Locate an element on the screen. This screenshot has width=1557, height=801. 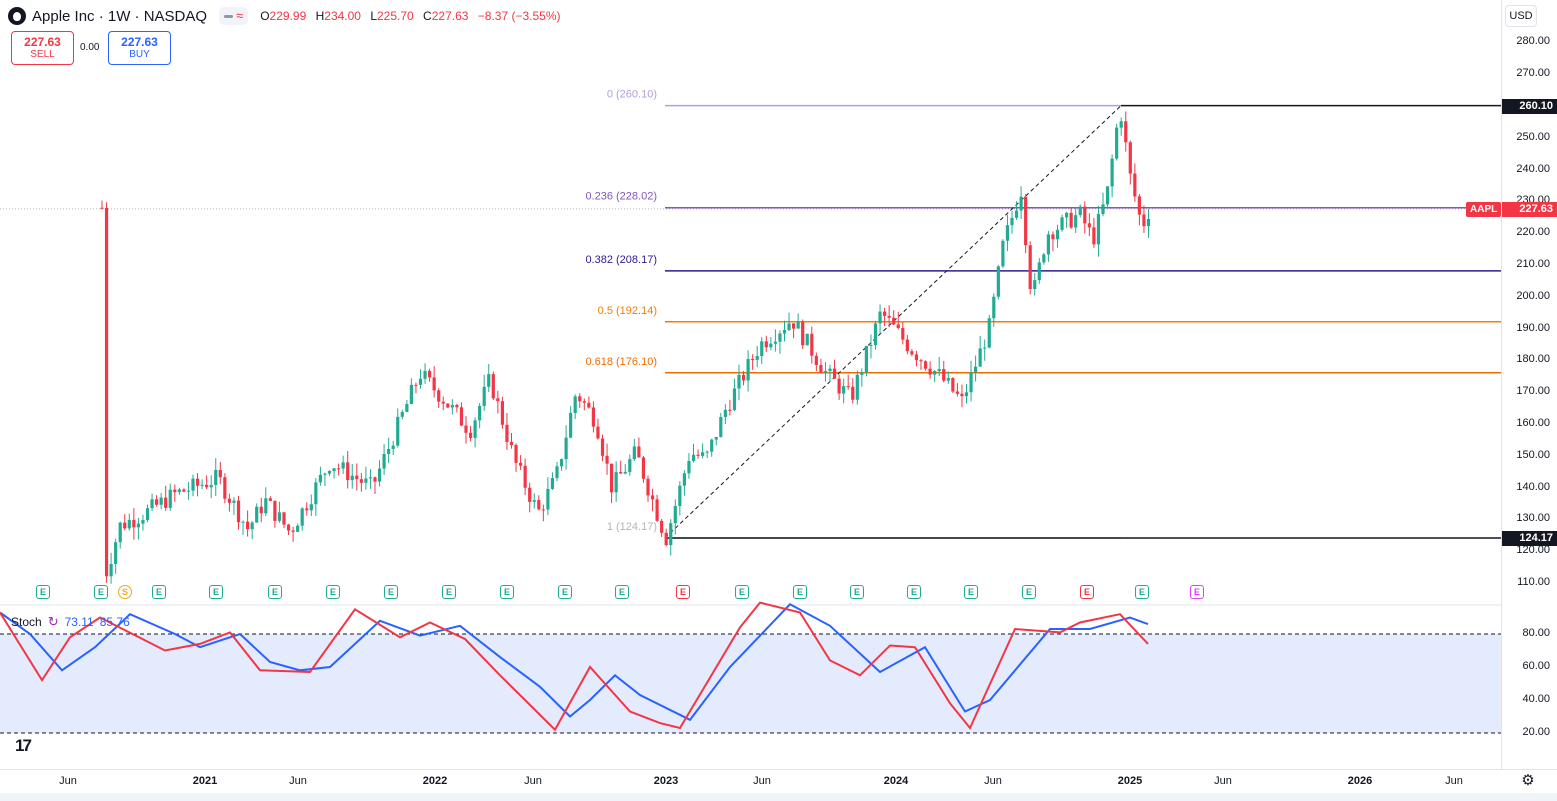
stoch-band is located at coordinates (750, 683).